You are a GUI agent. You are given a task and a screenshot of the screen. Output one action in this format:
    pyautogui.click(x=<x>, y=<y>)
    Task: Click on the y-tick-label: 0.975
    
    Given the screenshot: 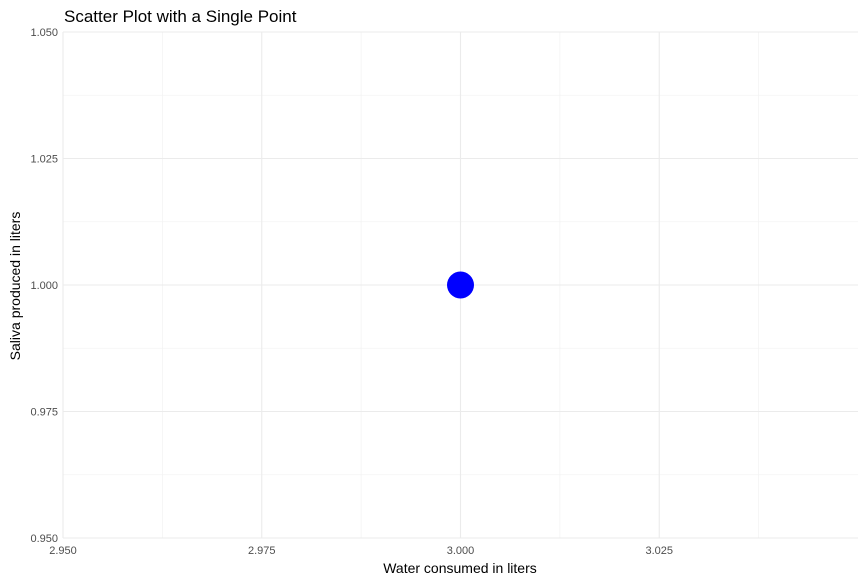 What is the action you would take?
    pyautogui.click(x=44, y=413)
    